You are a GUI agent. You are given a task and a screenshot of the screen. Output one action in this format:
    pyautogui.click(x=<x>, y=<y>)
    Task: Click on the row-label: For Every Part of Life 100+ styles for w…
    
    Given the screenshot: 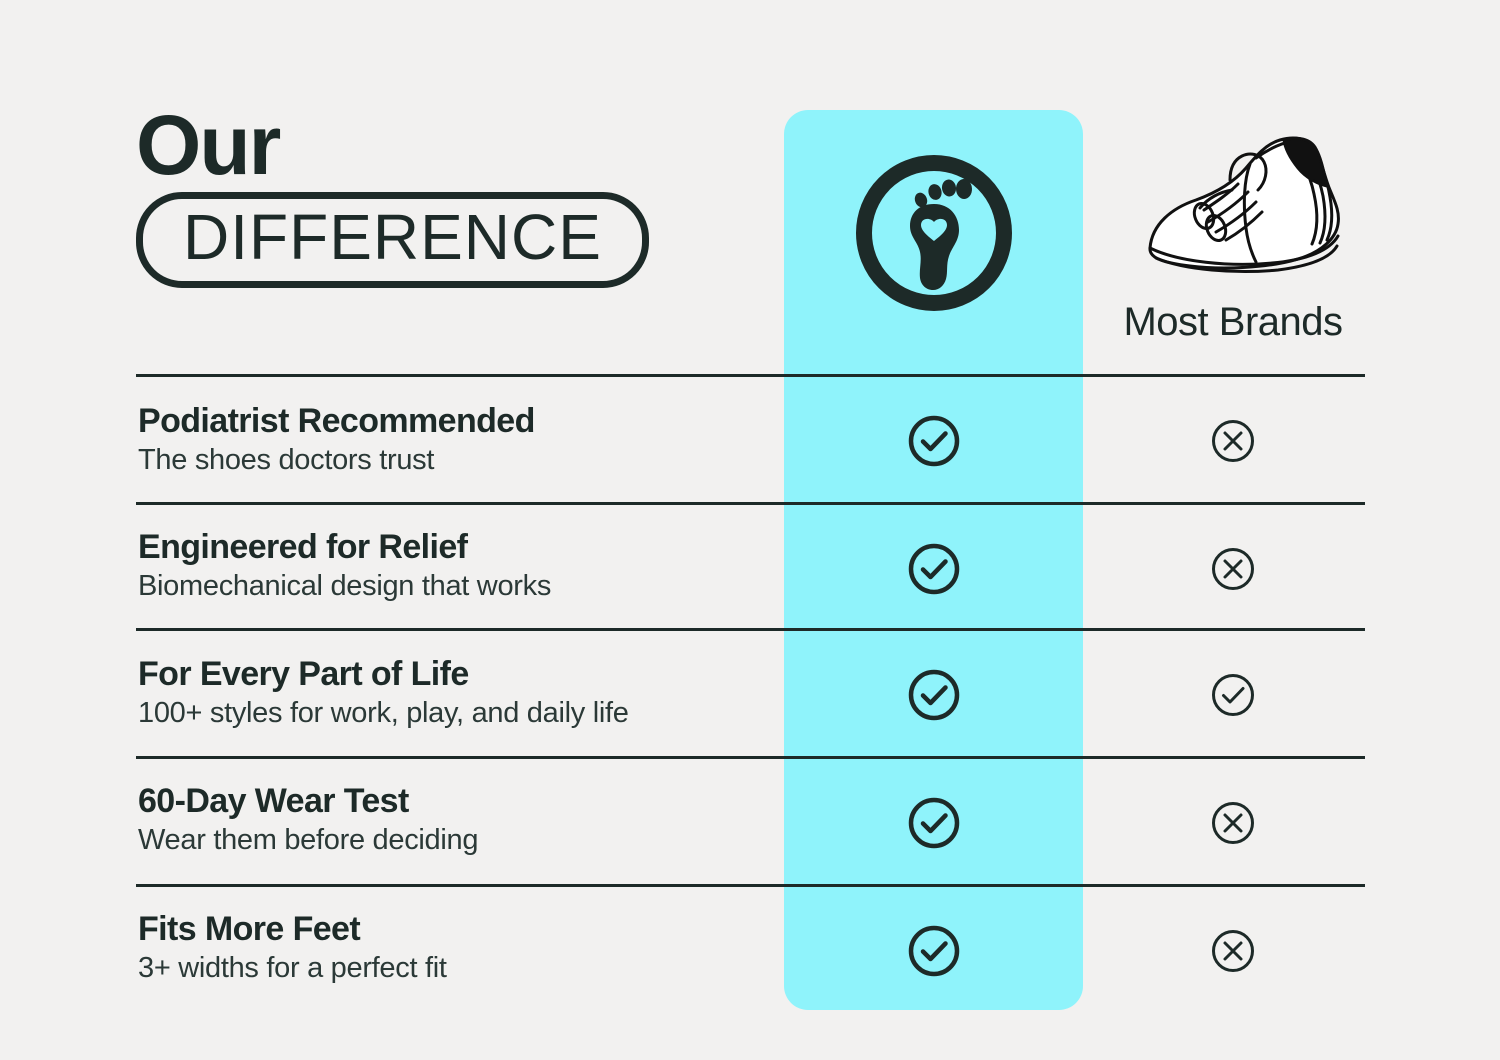 What is the action you would take?
    pyautogui.click(x=453, y=693)
    